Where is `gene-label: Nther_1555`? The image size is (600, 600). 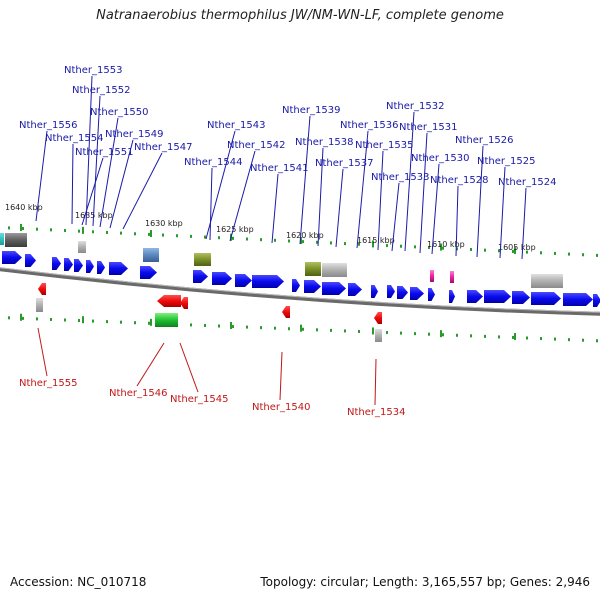 gene-label: Nther_1555 is located at coordinates (48, 383).